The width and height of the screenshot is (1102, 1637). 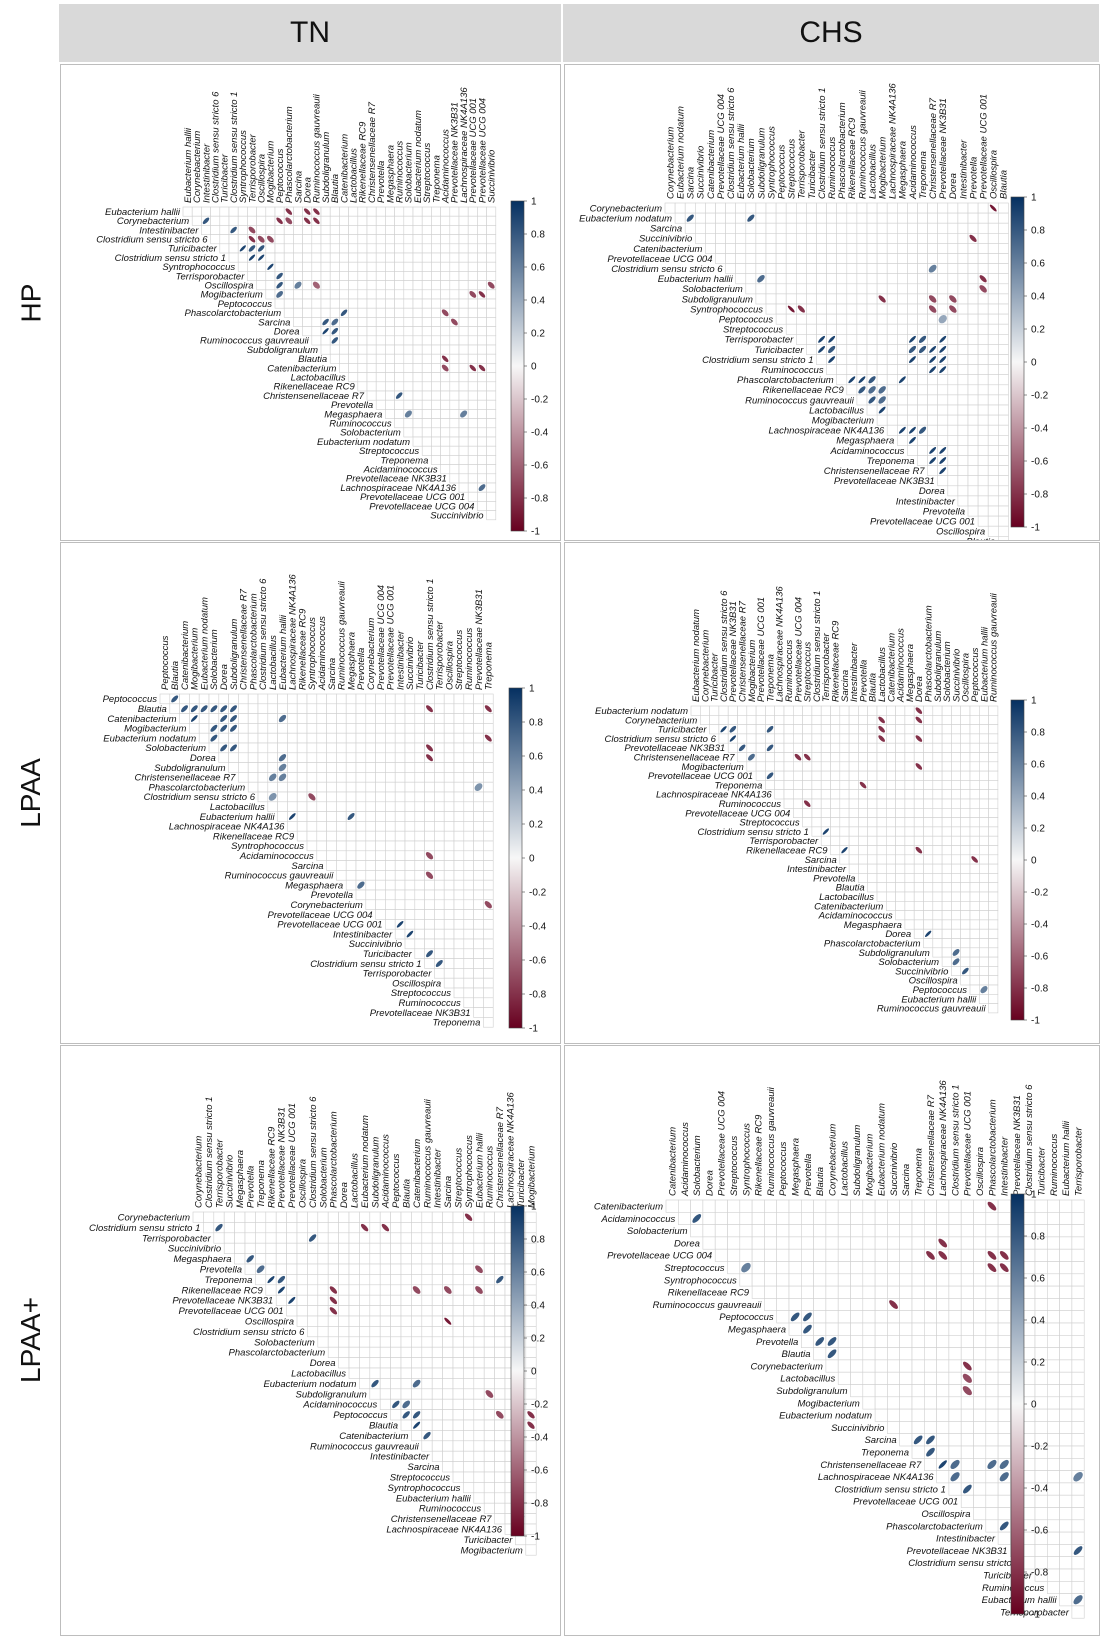 What do you see at coordinates (869, 1165) in the screenshot?
I see `column-taxon-label: Mogibacterium` at bounding box center [869, 1165].